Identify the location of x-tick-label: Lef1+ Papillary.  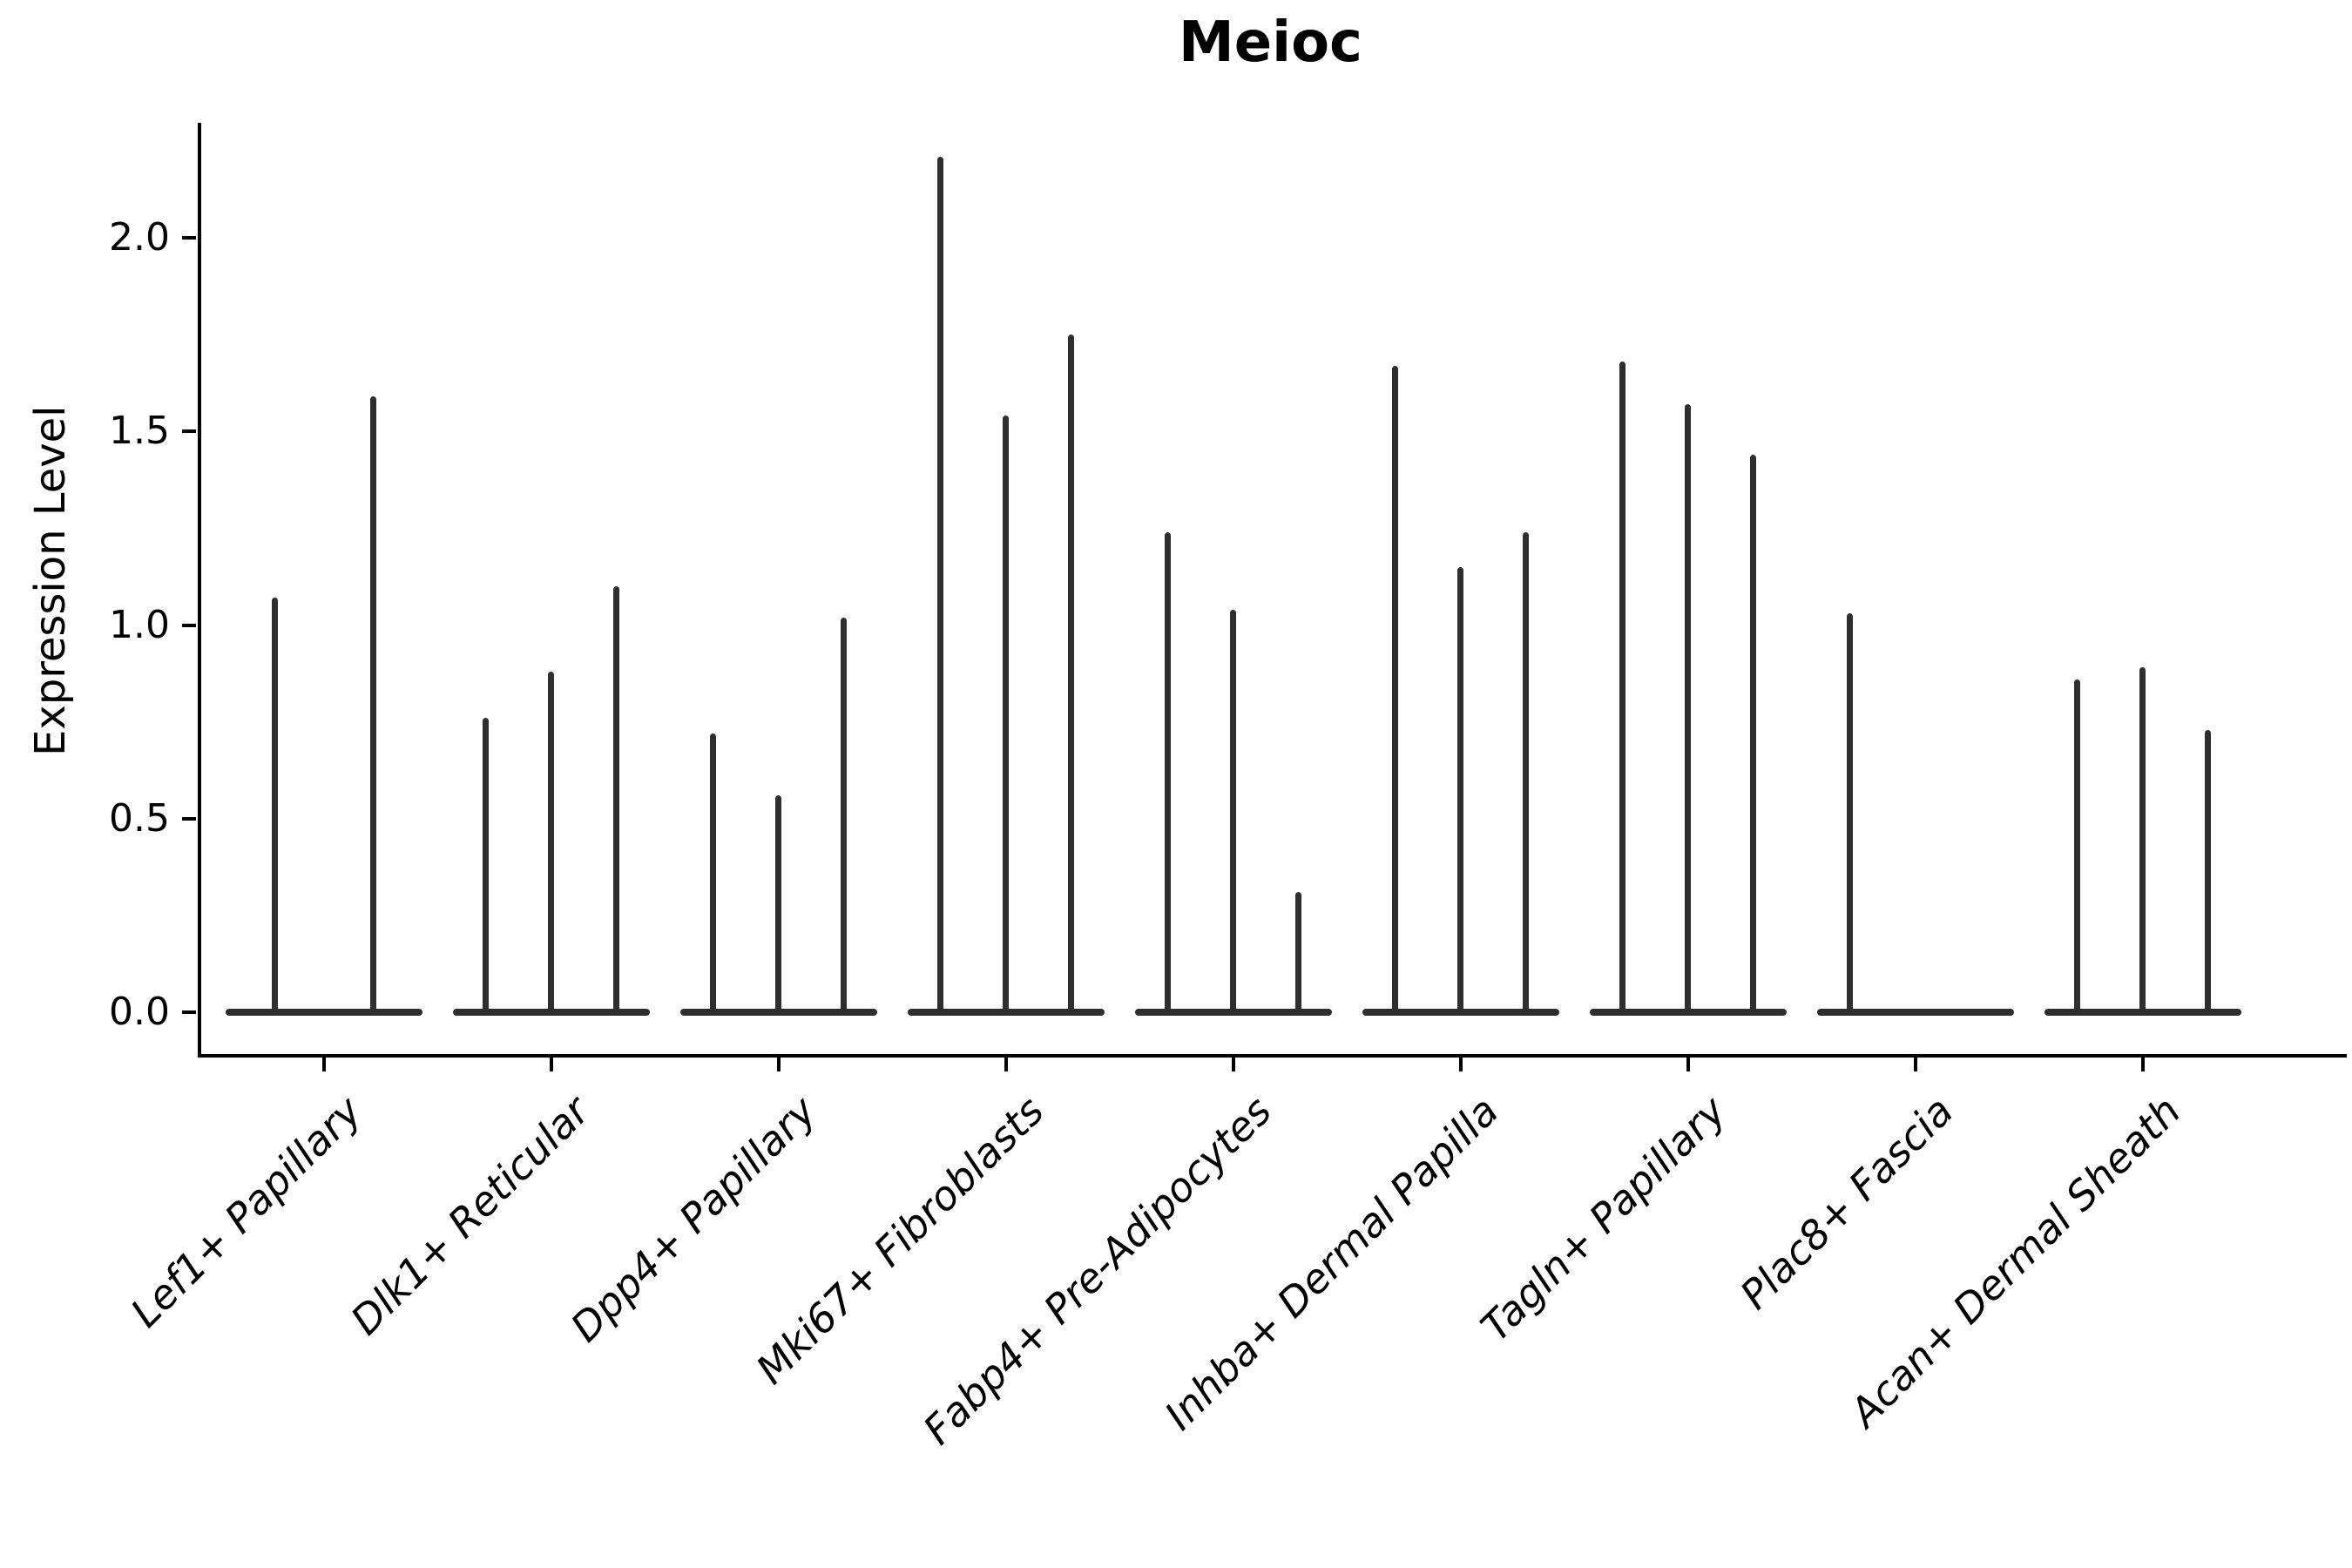
(246, 1211).